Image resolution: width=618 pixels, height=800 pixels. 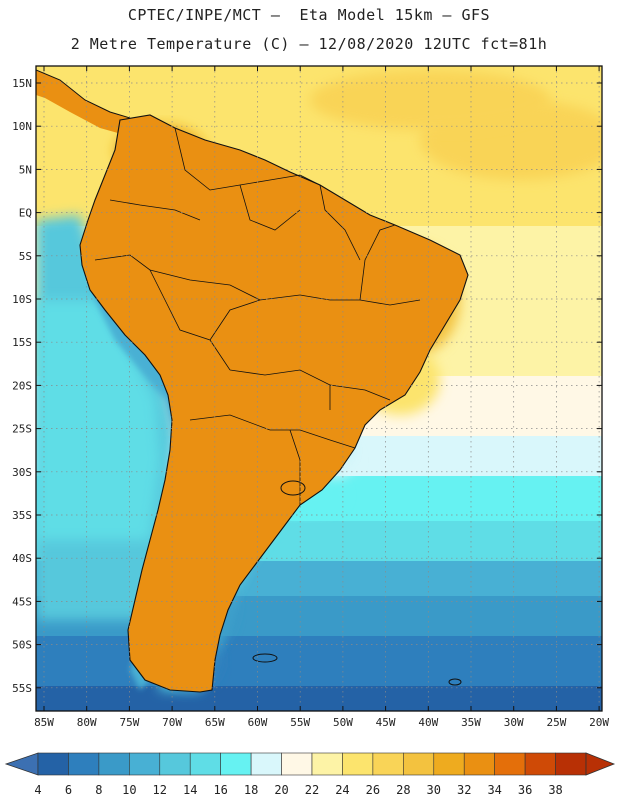 What do you see at coordinates (343, 722) in the screenshot?
I see `lon-label: 50W` at bounding box center [343, 722].